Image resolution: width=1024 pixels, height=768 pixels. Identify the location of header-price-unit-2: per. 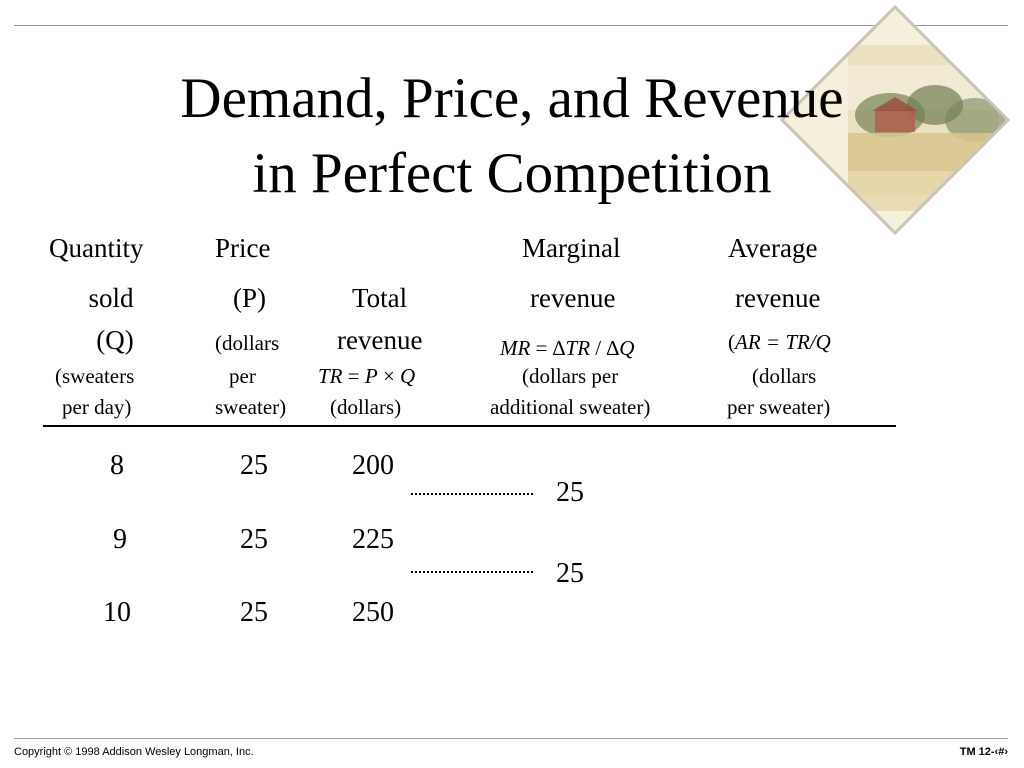
(242, 376).